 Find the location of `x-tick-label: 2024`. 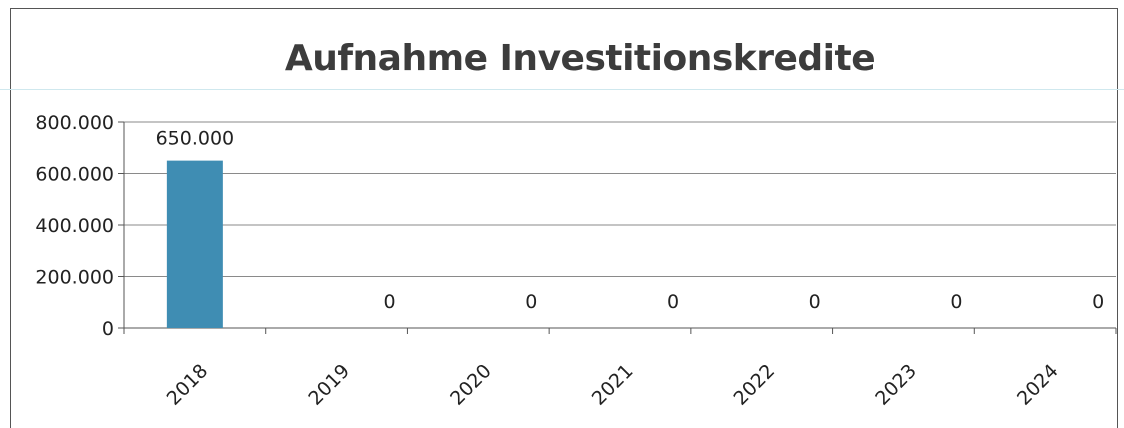

x-tick-label: 2024 is located at coordinates (1038, 385).